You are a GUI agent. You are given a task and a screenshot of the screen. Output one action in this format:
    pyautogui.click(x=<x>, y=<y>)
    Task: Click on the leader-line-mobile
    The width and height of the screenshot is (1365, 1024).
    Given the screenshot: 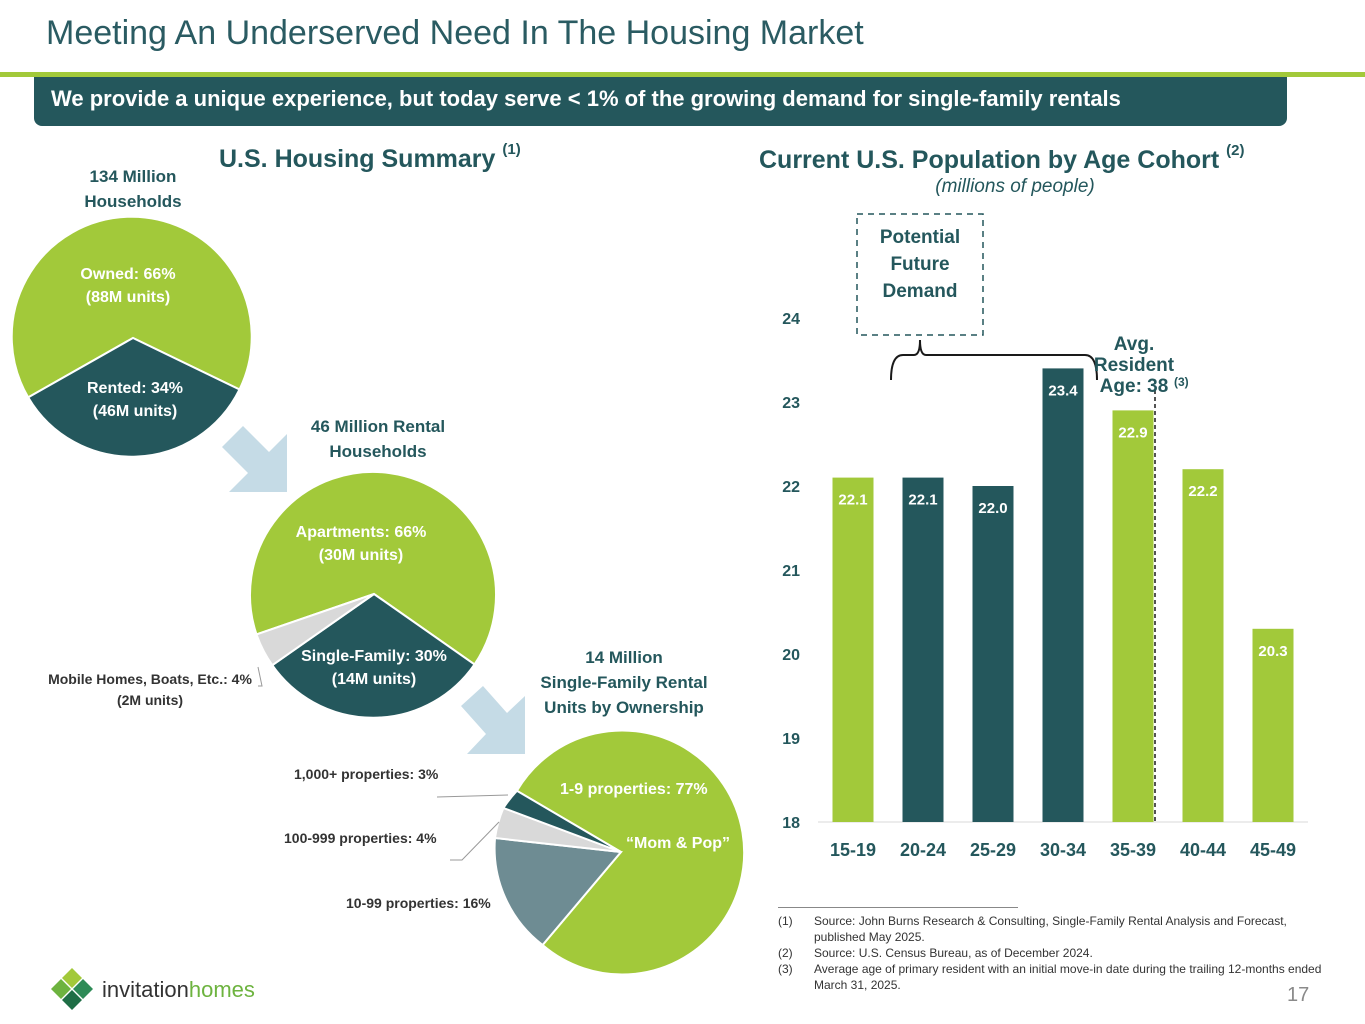 What is the action you would take?
    pyautogui.click(x=260, y=676)
    